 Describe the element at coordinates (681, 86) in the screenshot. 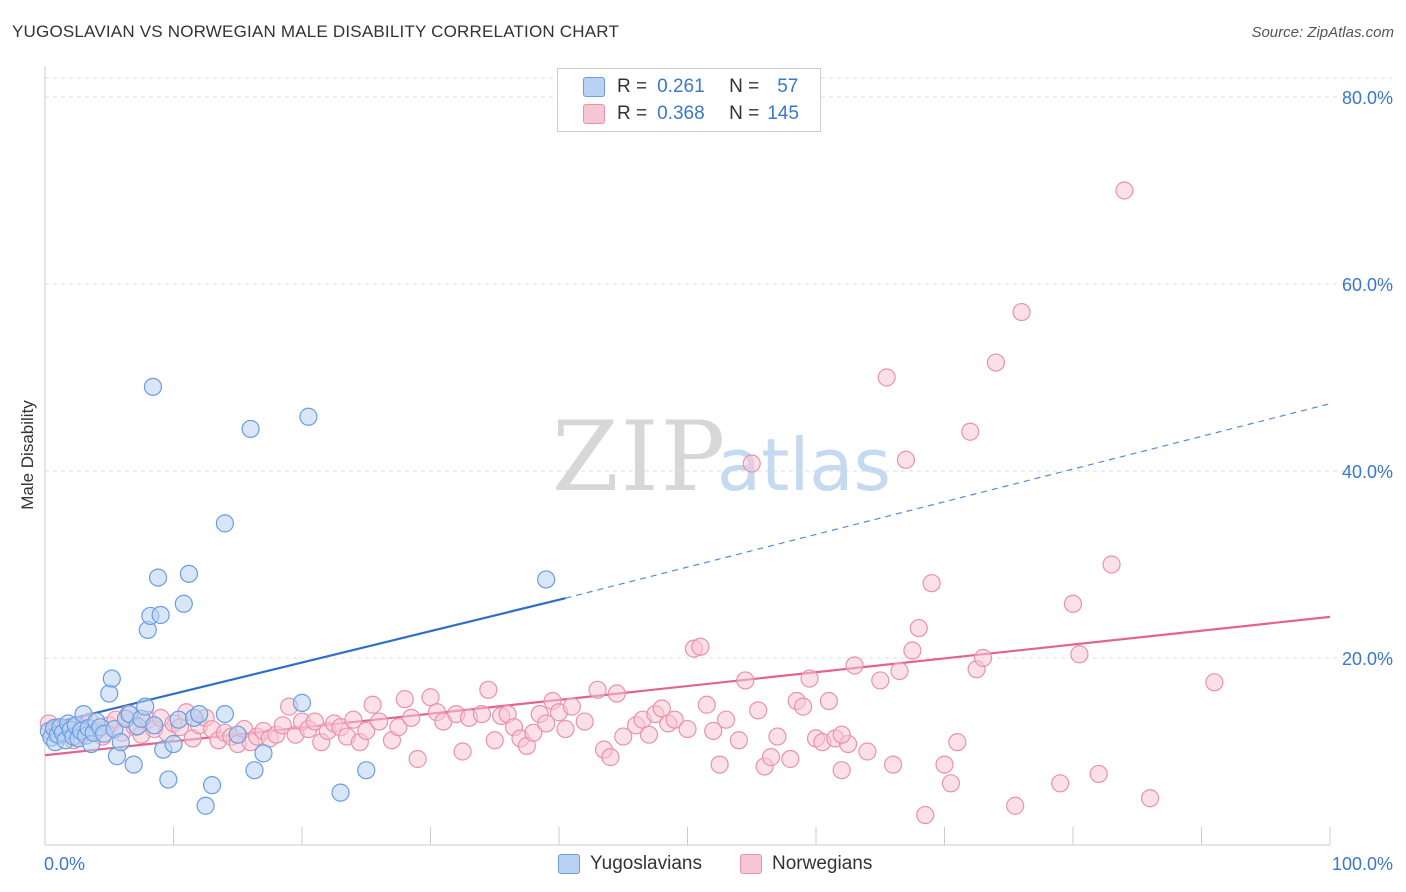

I see `legend-r-value: 0.261` at that location.